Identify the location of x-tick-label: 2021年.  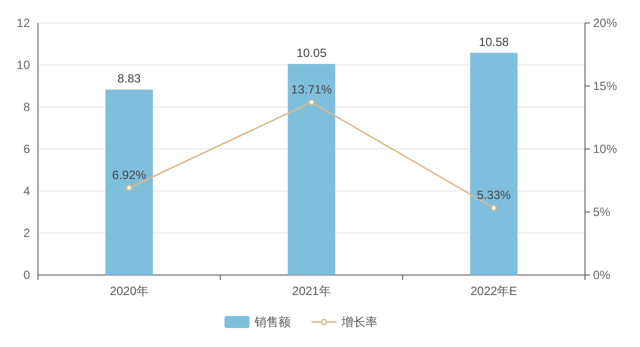
(311, 291).